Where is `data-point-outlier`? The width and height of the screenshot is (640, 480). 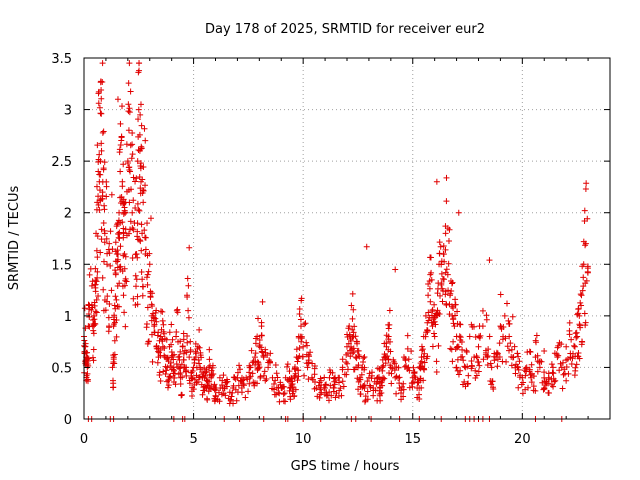
data-point-outlier is located at coordinates (489, 260).